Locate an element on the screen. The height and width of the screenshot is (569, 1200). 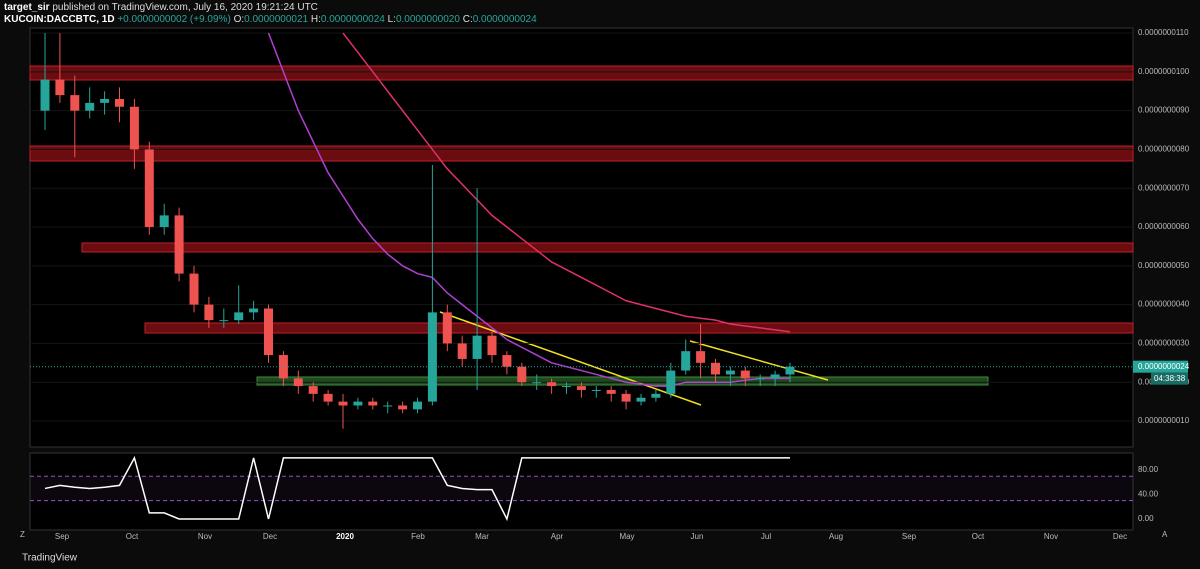
countdown: 04:38:38 is located at coordinates (1170, 378).